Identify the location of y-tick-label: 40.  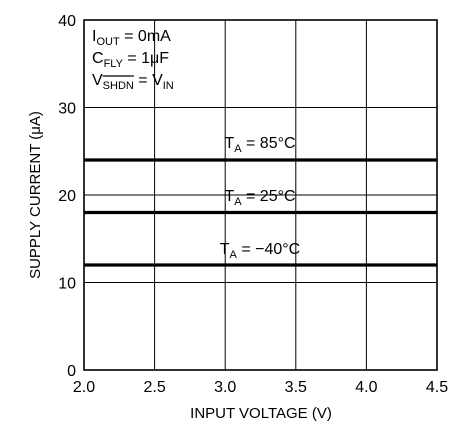
(67, 21).